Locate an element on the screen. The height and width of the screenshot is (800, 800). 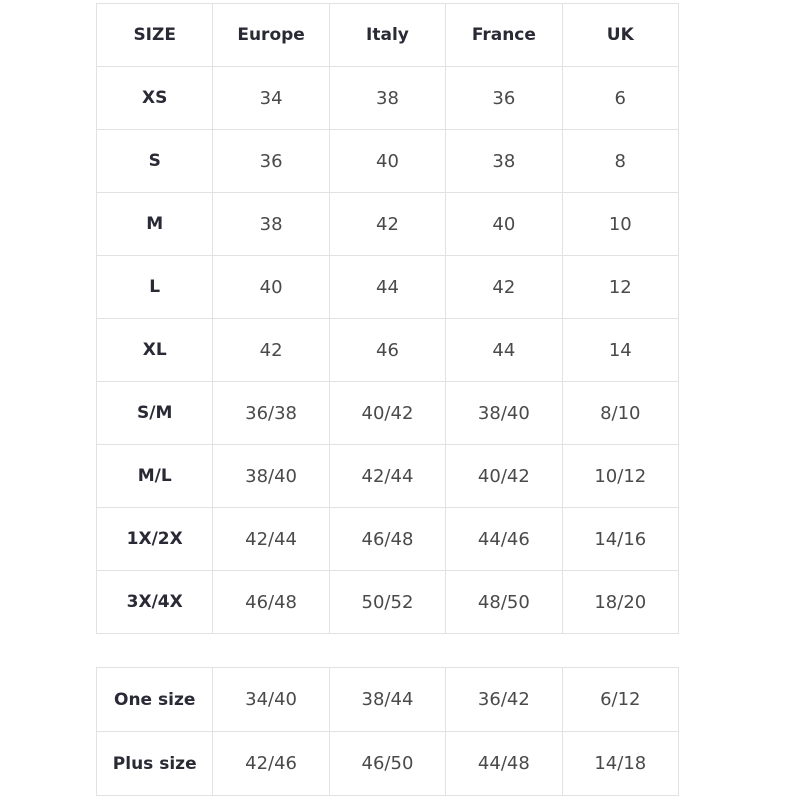
table-cell: 44/46 is located at coordinates (504, 539).